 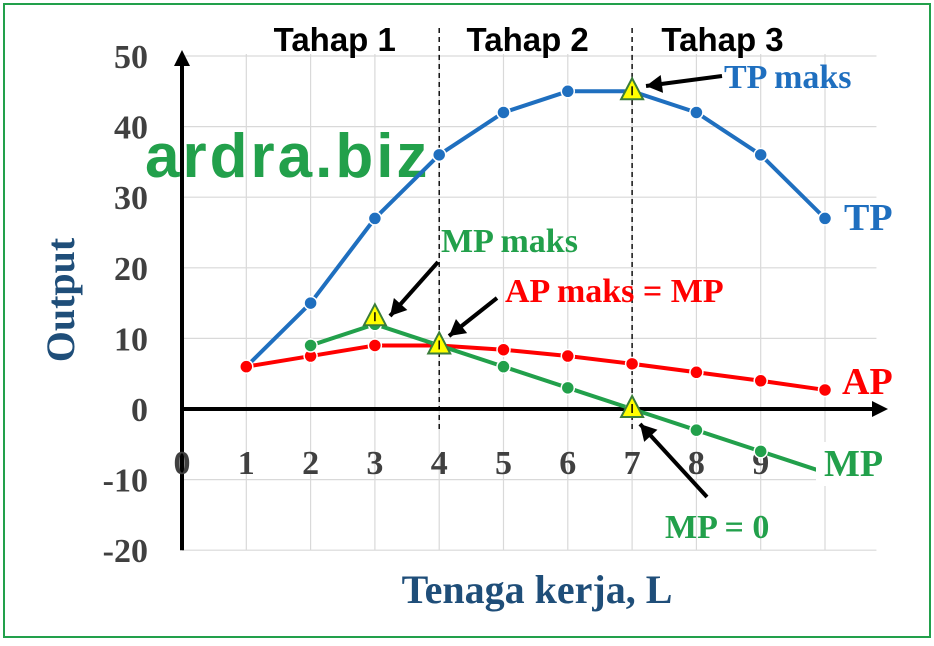 I want to click on y-tick-label: 50, so click(x=131, y=57).